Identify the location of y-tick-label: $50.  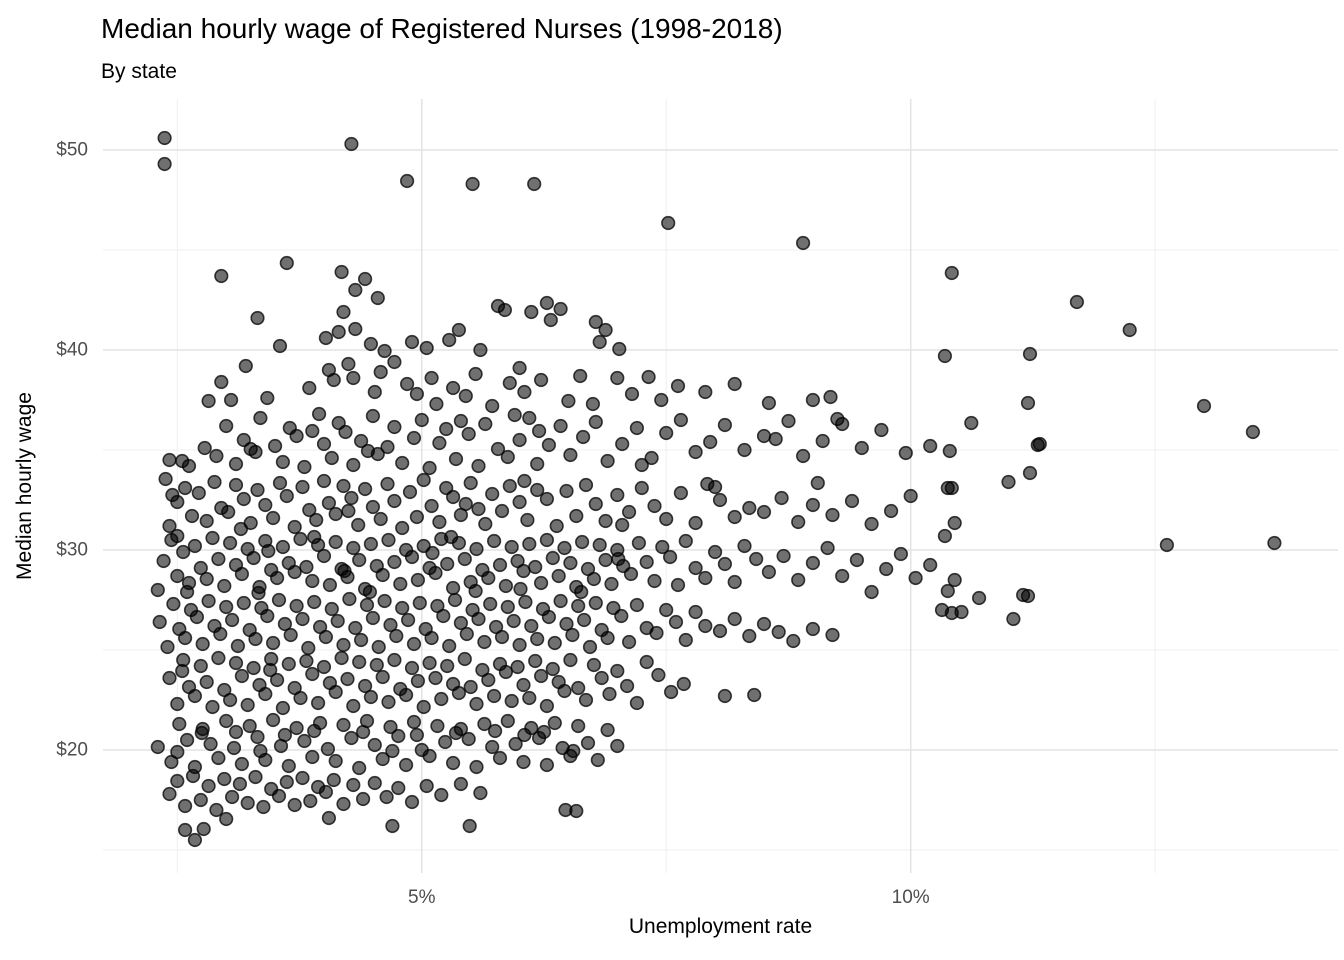
(72, 150).